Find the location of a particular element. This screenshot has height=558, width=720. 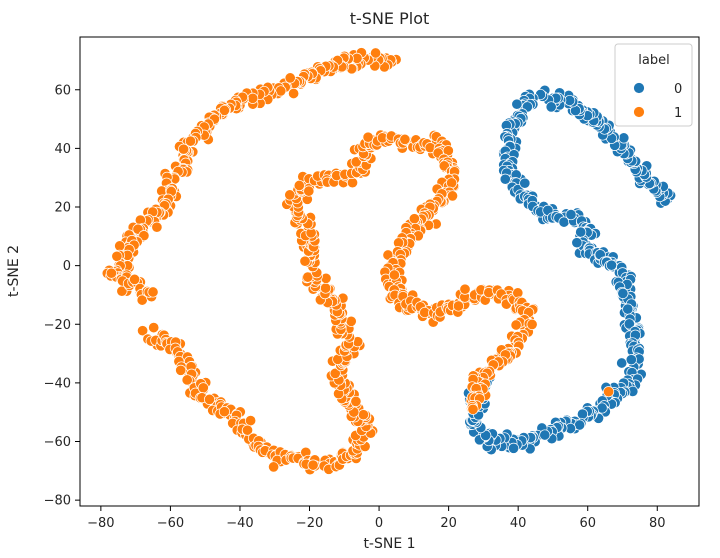

y-tick-label: −80 is located at coordinates (57, 501).